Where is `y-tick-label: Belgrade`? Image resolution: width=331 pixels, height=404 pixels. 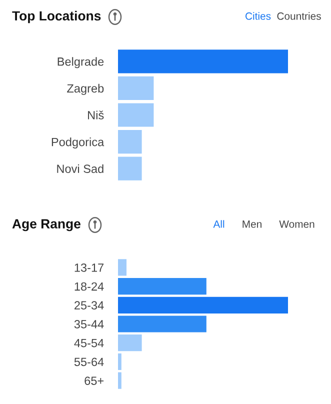
y-tick-label: Belgrade is located at coordinates (81, 62).